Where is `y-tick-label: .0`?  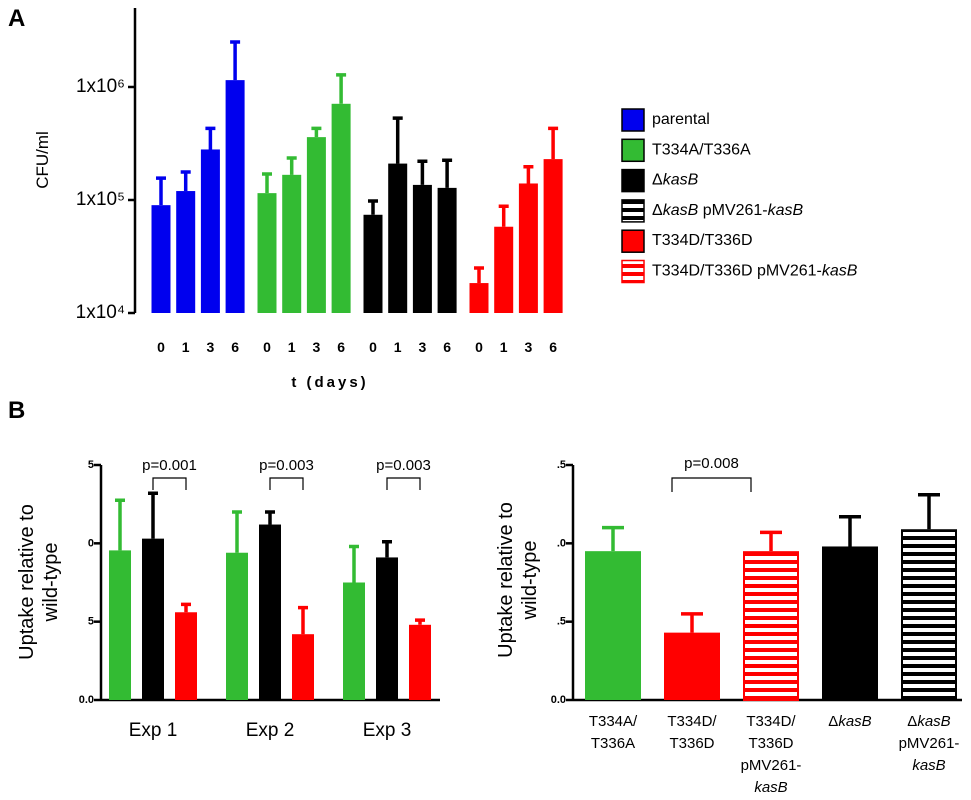
y-tick-label: .0 is located at coordinates (561, 543).